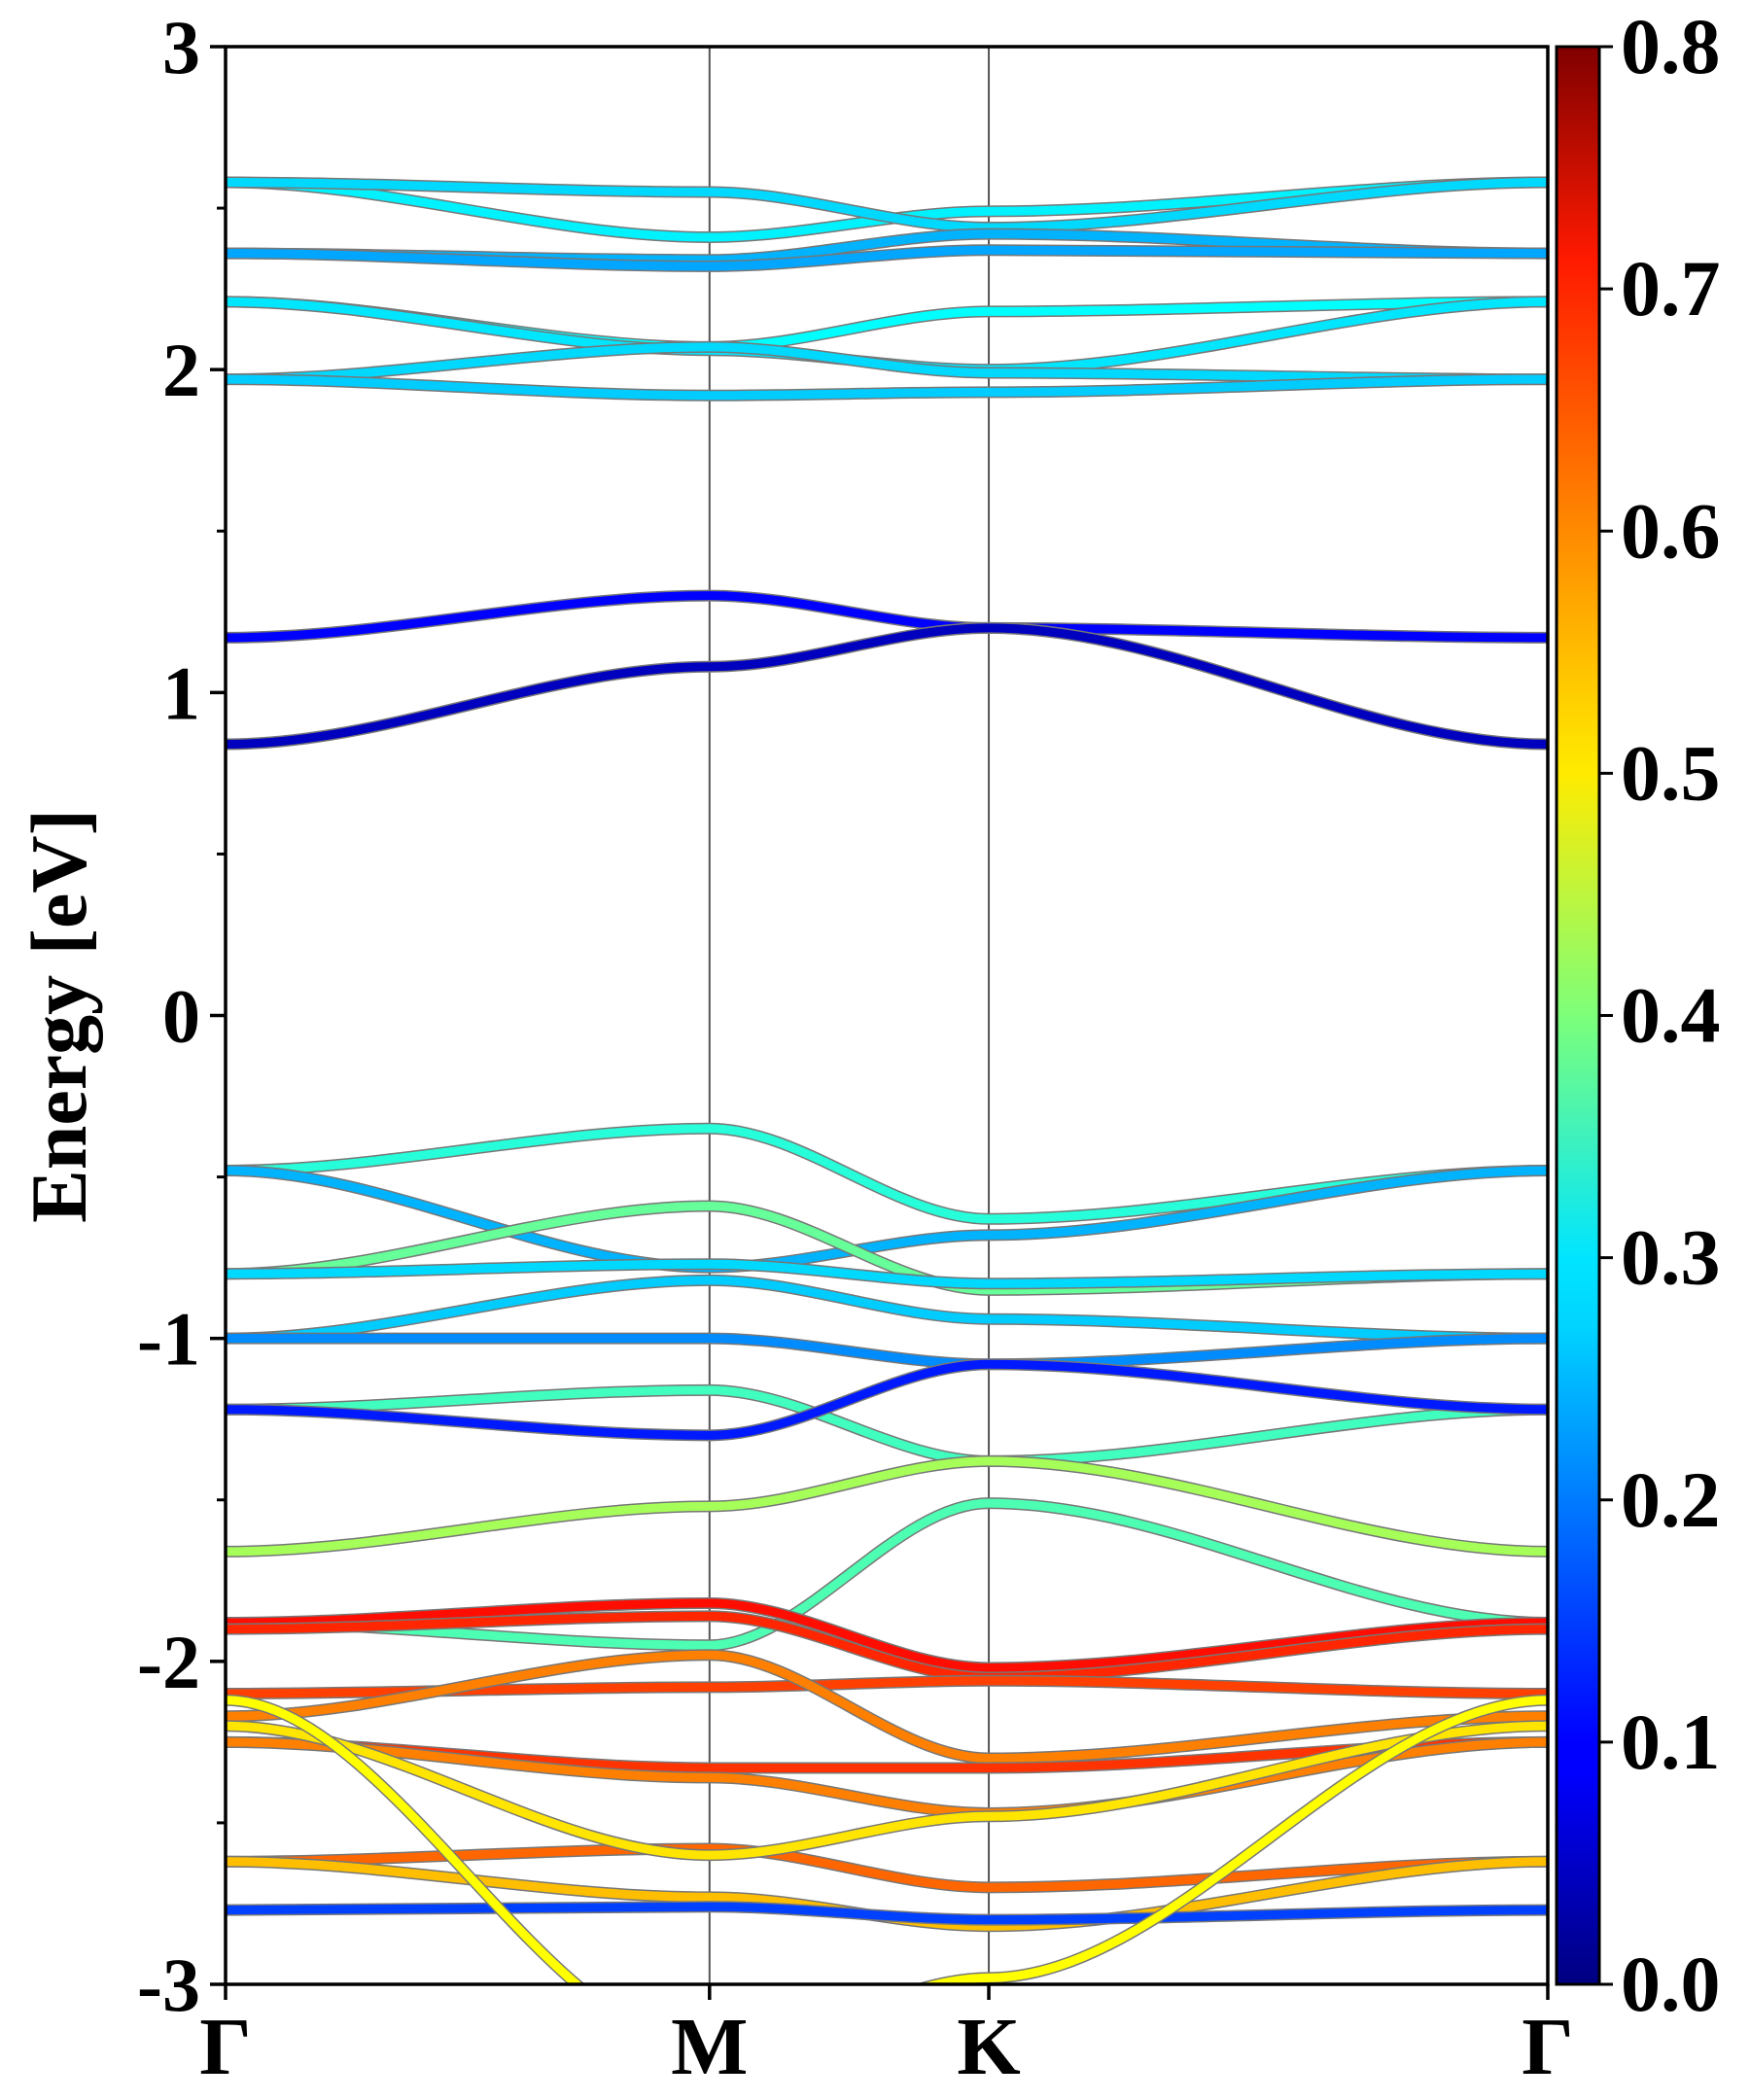 The image size is (1750, 2100). Describe the element at coordinates (181, 692) in the screenshot. I see `y-tick-label: 1` at that location.